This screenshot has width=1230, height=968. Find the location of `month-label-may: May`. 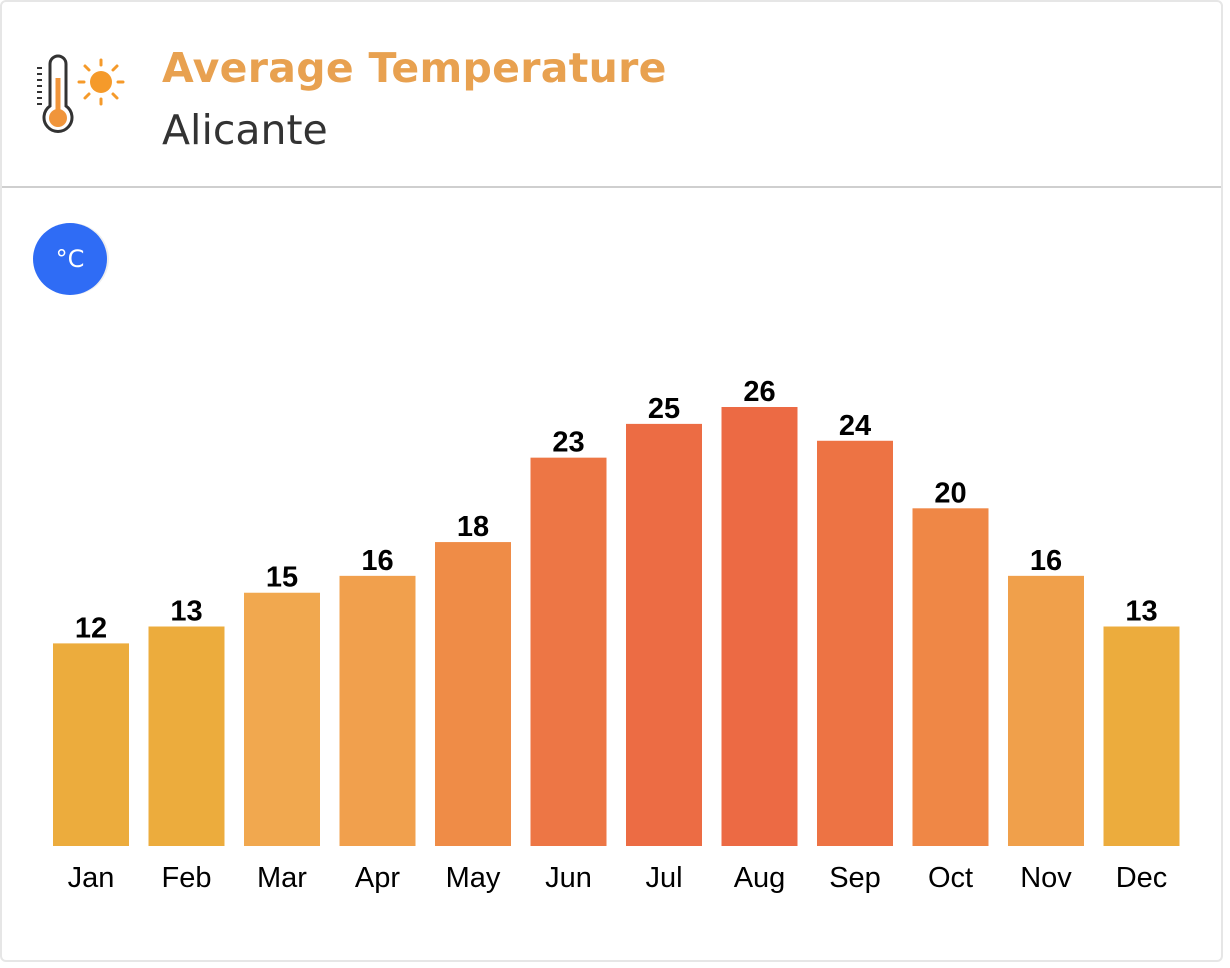

month-label-may: May is located at coordinates (473, 878).